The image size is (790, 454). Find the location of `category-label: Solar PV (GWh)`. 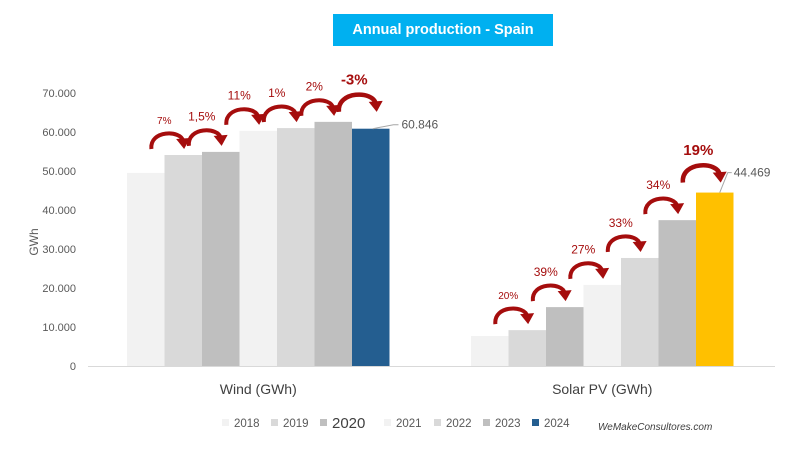

category-label: Solar PV (GWh) is located at coordinates (602, 389).